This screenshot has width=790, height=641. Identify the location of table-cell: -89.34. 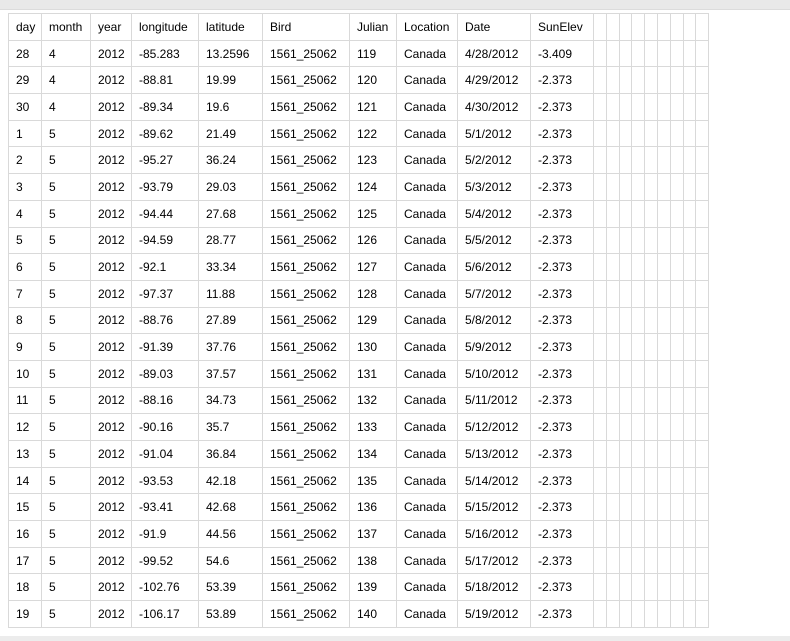
(165, 107).